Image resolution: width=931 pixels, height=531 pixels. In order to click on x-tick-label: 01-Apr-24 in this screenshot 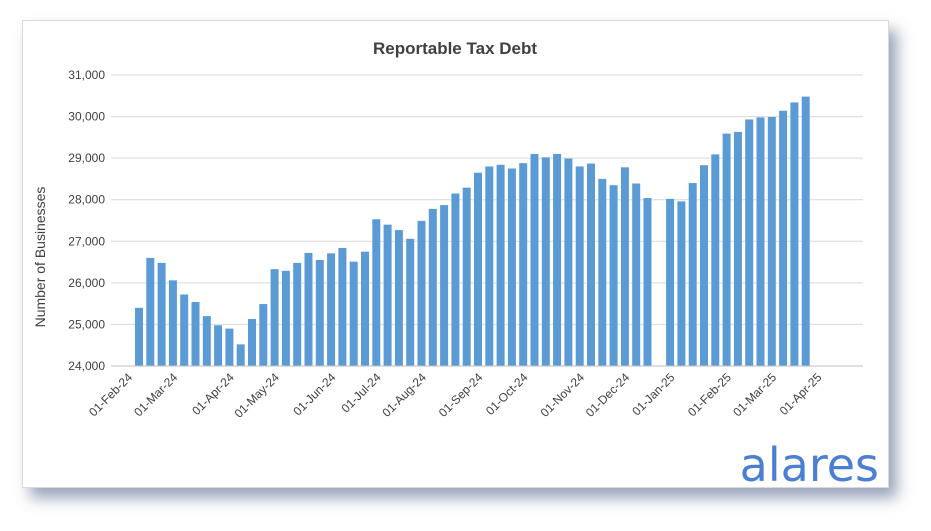, I will do `click(213, 394)`.